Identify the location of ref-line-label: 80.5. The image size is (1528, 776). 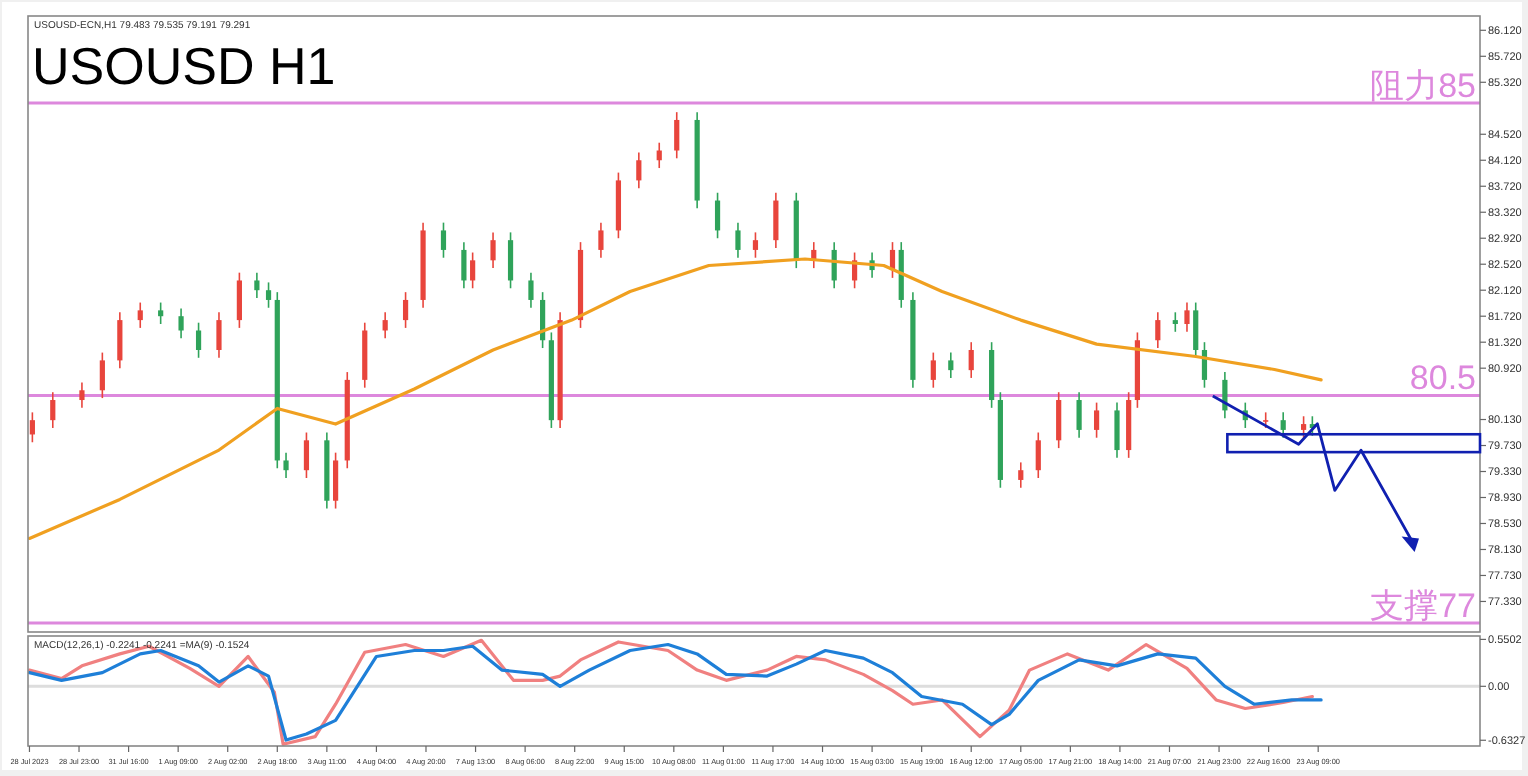
(1442, 378).